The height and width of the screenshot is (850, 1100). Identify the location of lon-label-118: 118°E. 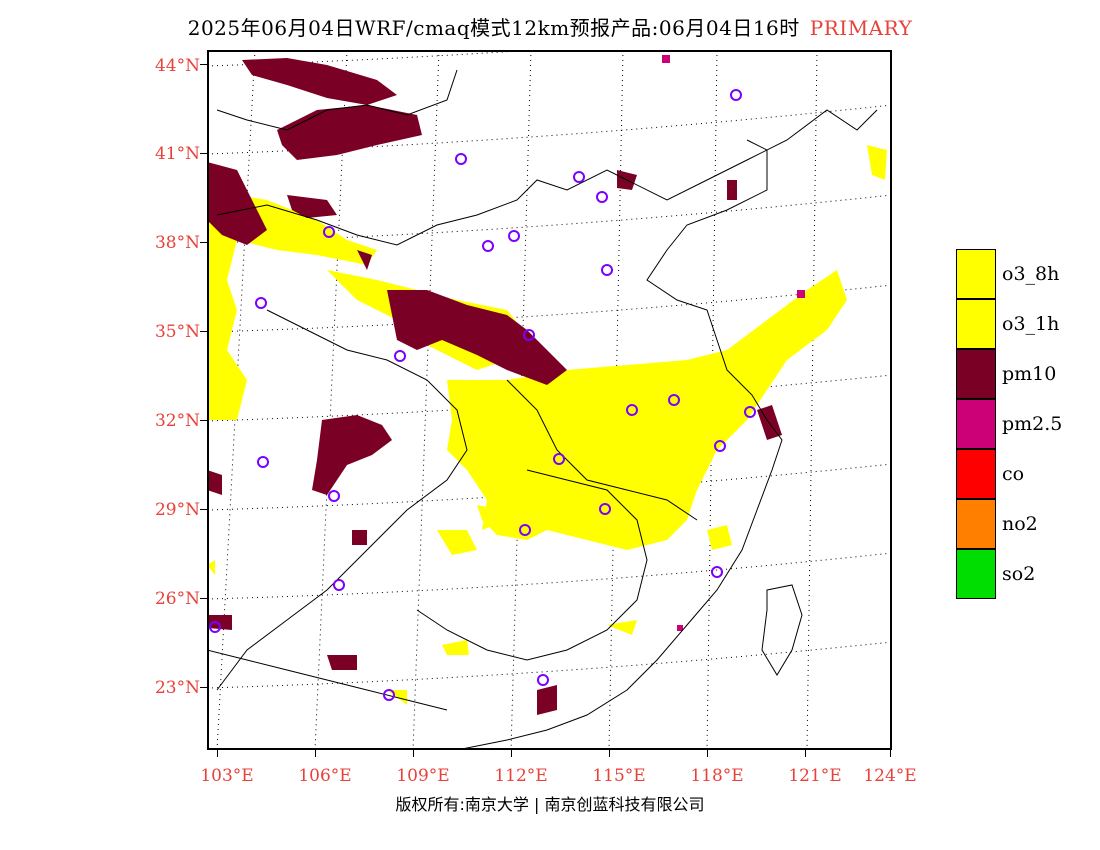
(717, 776).